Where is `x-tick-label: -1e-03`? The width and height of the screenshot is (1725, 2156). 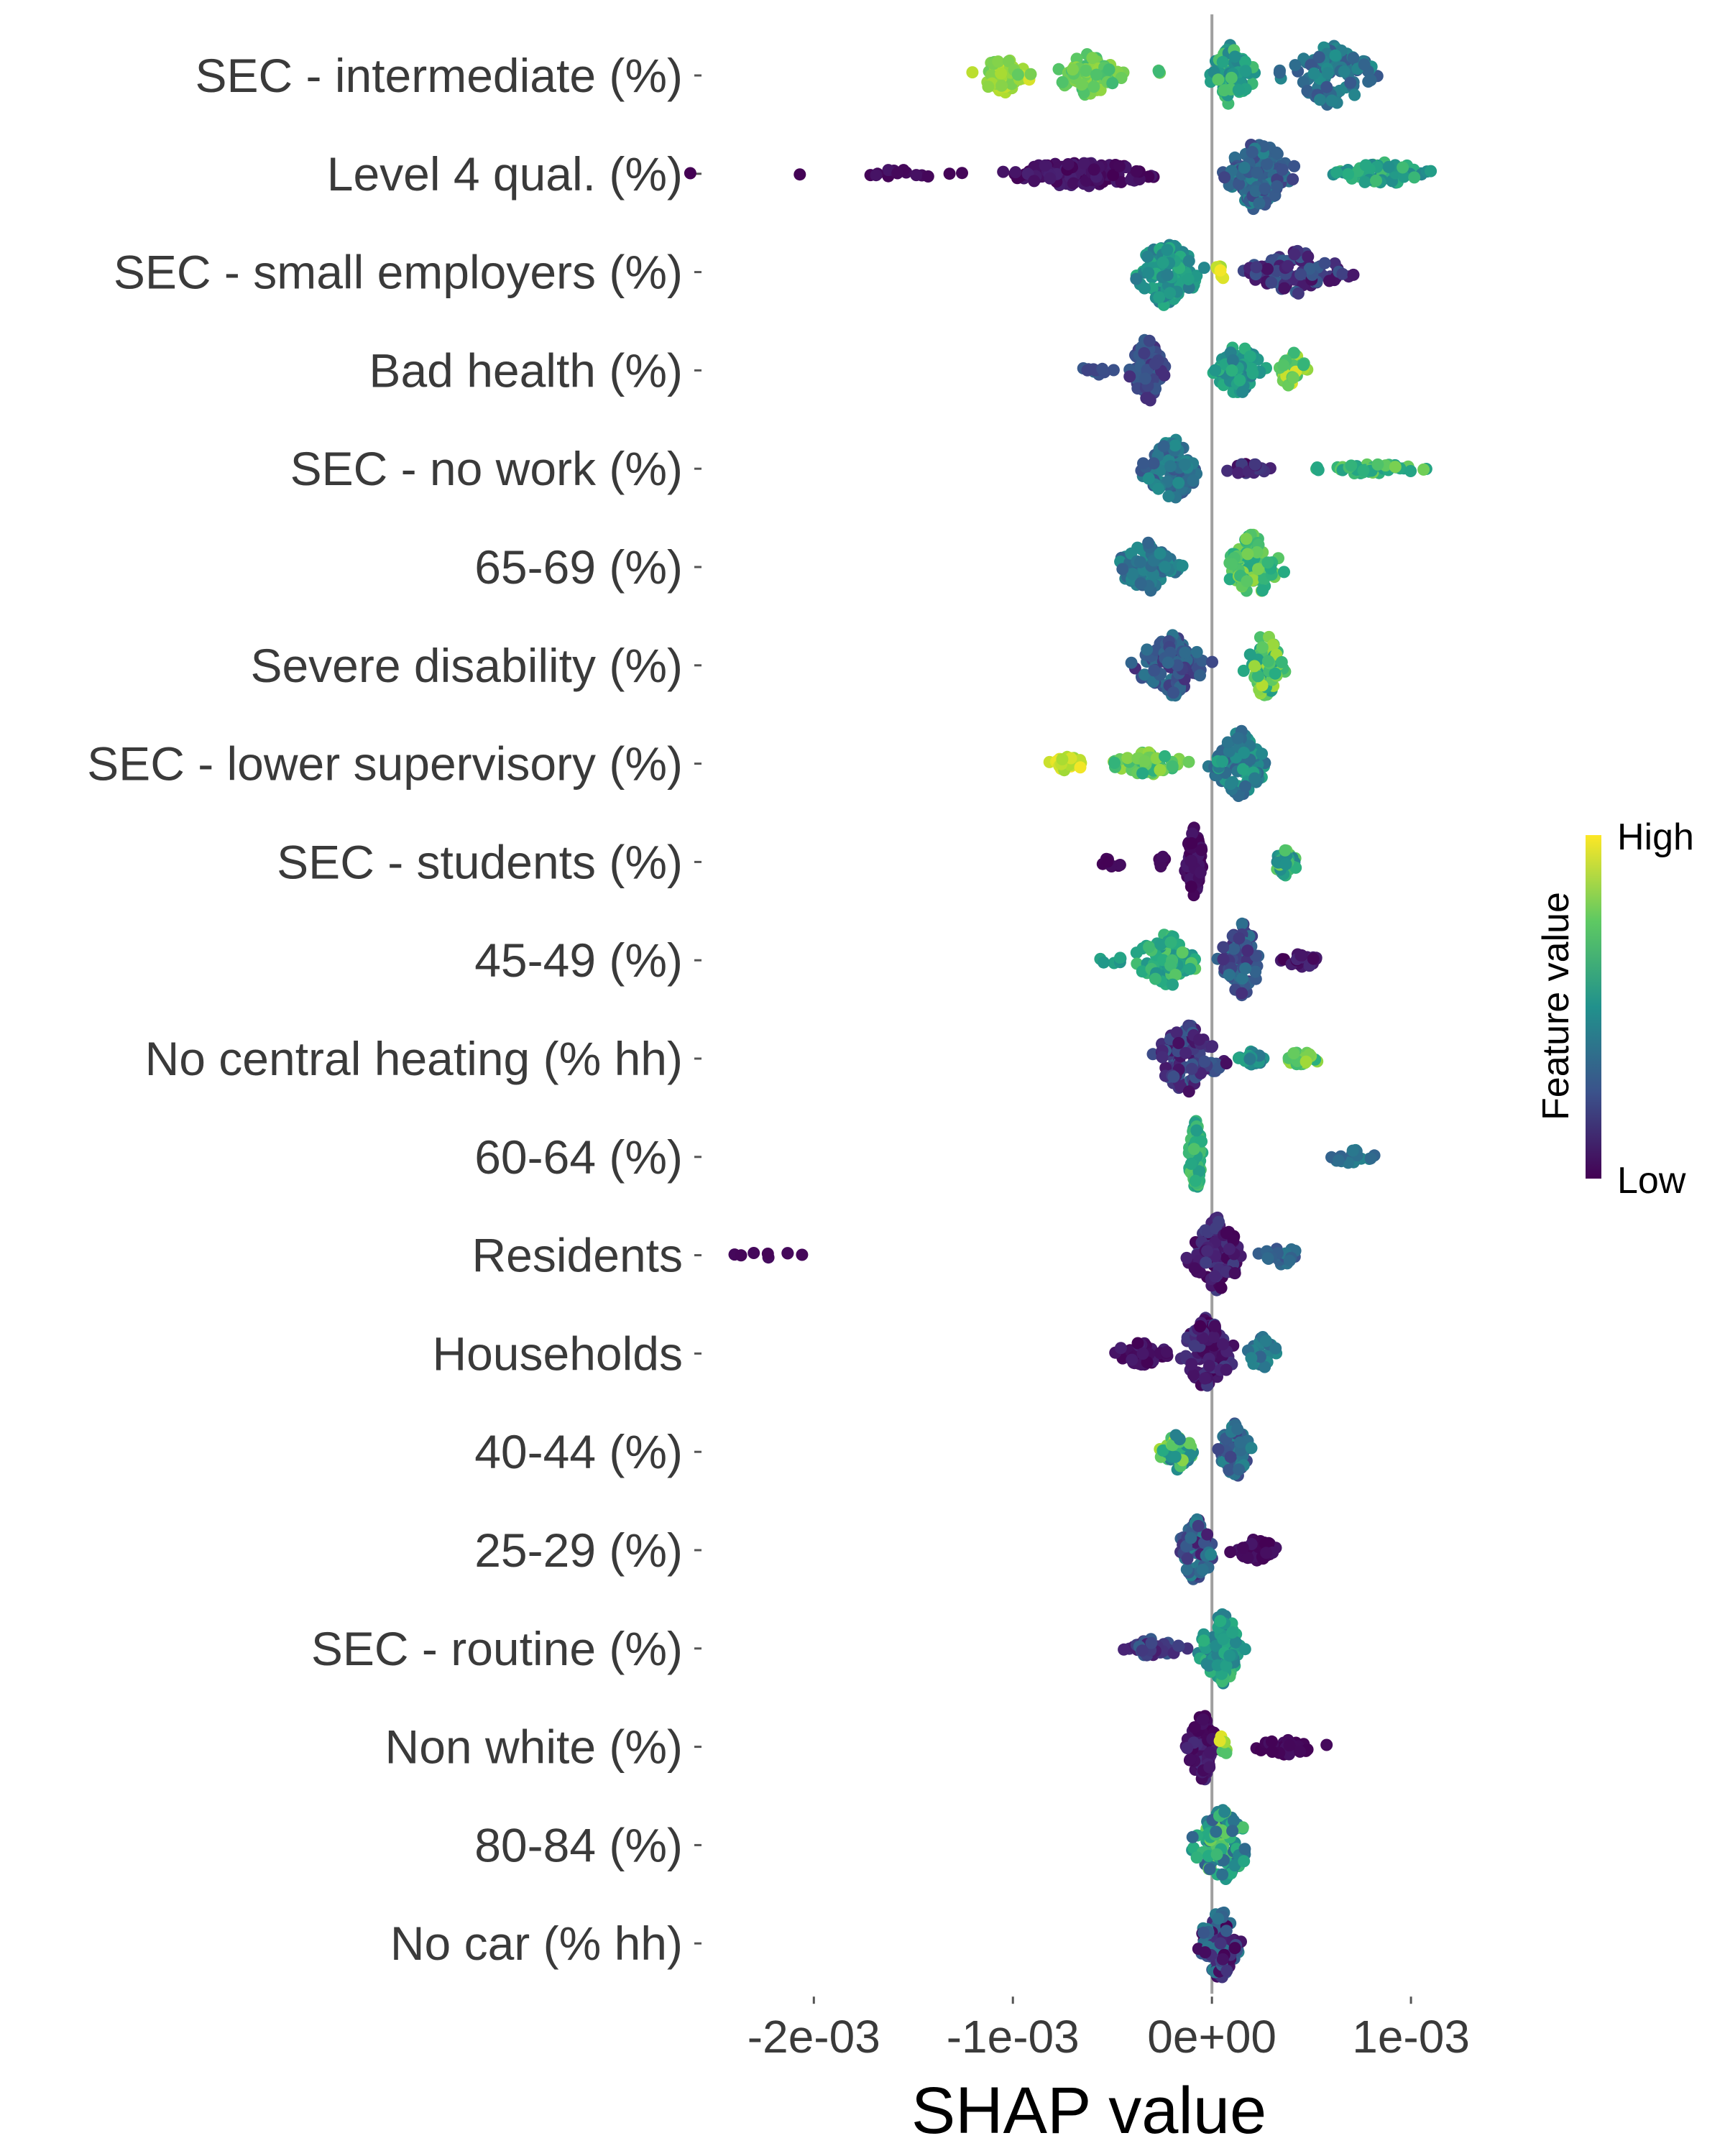
x-tick-label: -1e-03 is located at coordinates (1013, 2037).